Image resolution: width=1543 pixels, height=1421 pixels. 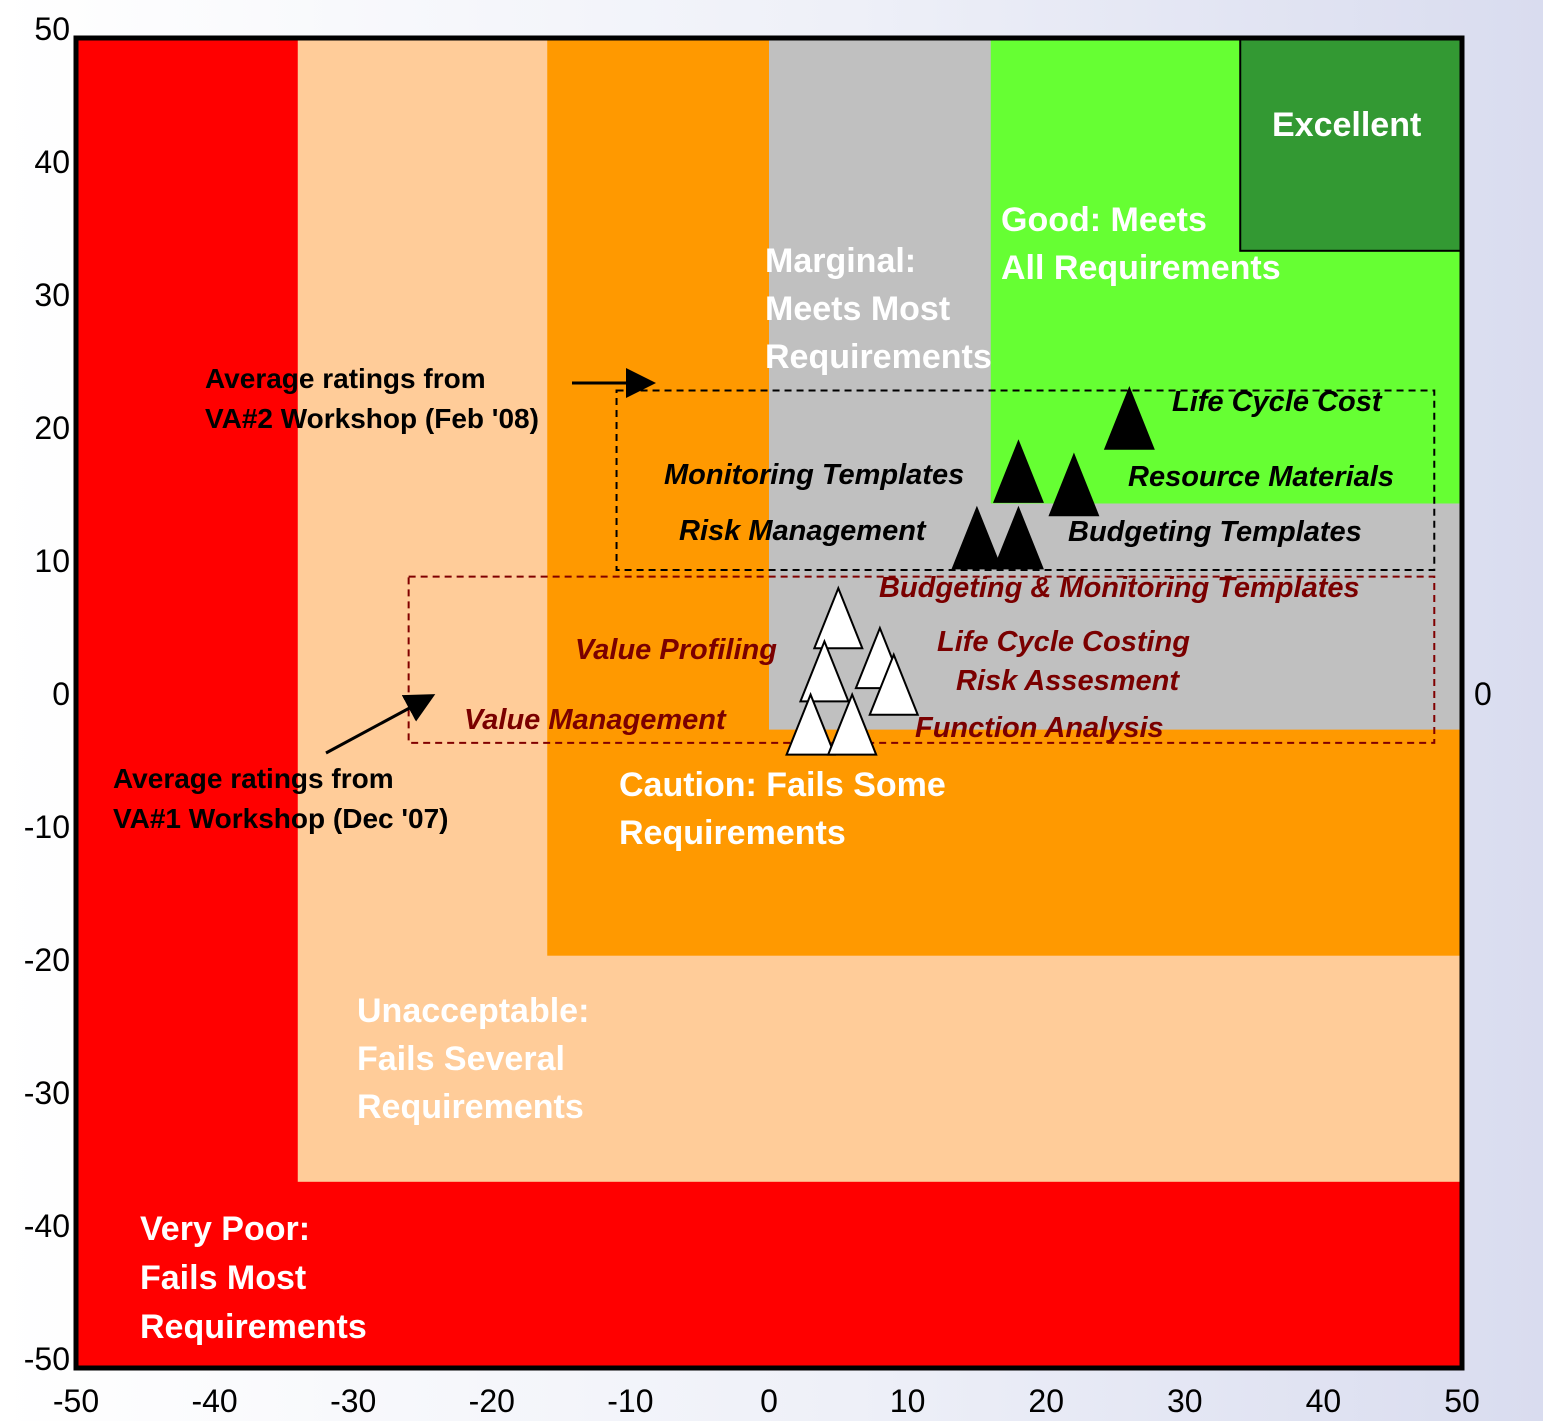 What do you see at coordinates (52, 162) in the screenshot?
I see `y-tick-label: 40` at bounding box center [52, 162].